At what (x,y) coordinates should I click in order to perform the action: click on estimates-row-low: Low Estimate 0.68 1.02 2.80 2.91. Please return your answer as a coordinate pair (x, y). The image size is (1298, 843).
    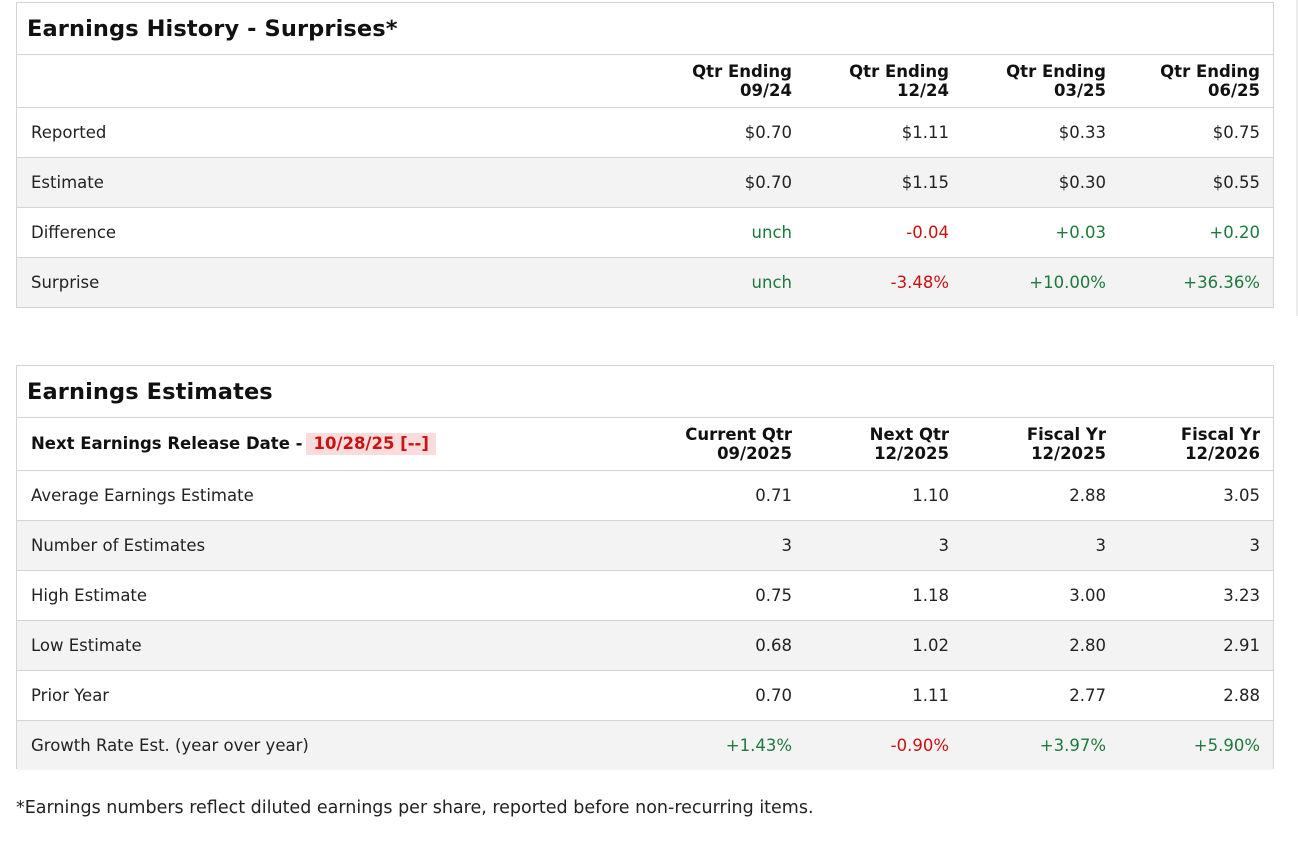
    Looking at the image, I should click on (645, 646).